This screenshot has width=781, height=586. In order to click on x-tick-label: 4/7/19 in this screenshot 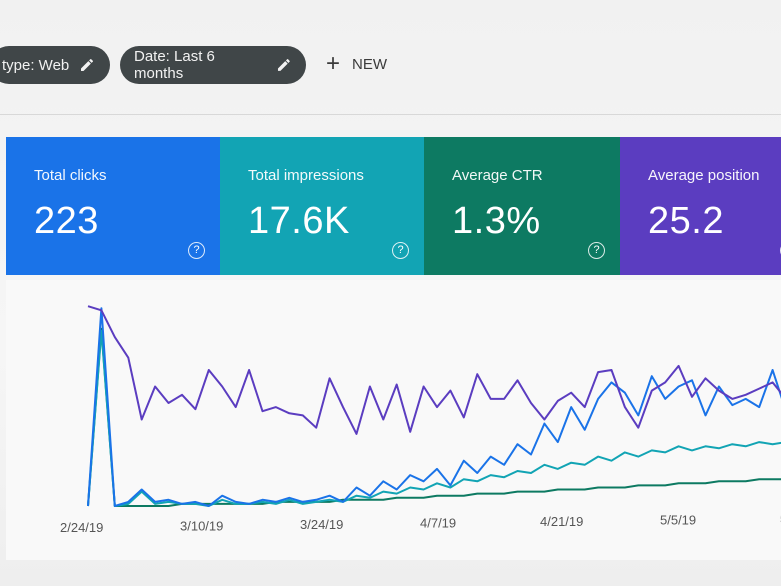, I will do `click(438, 523)`.